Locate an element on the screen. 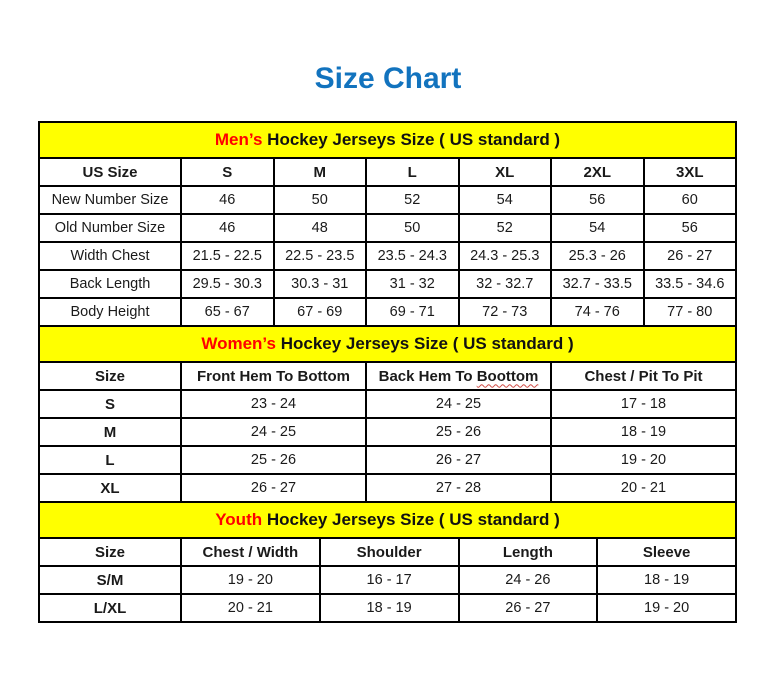  table-row: L/XL 20 - 21 18 - 19 26 - 27 19 - 20 is located at coordinates (387, 608).